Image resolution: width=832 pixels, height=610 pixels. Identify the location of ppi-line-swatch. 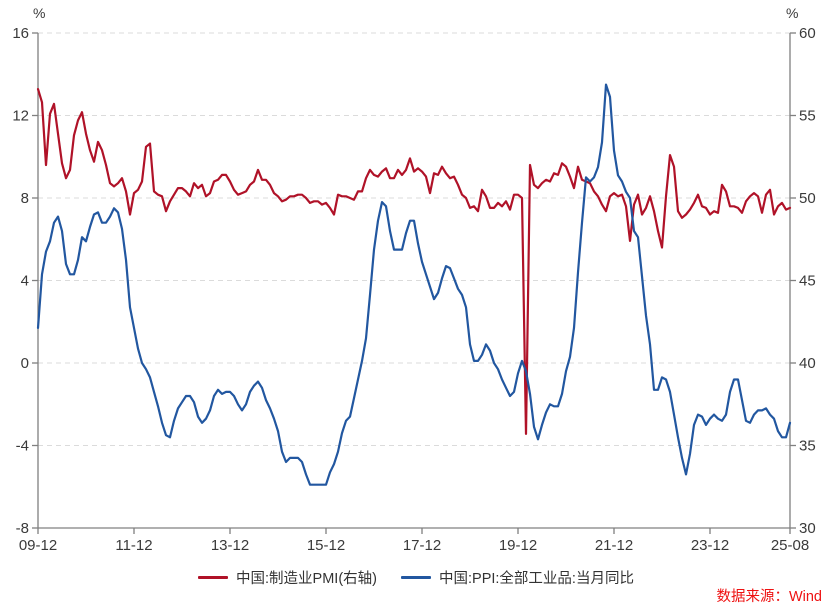
(416, 577).